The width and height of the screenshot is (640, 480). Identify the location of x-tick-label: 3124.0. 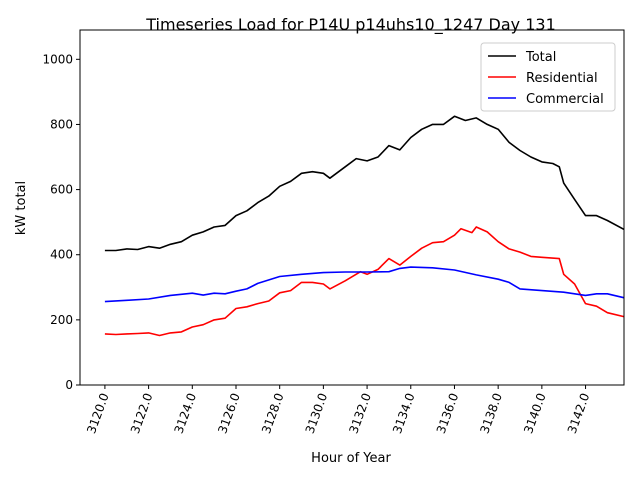
(186, 413).